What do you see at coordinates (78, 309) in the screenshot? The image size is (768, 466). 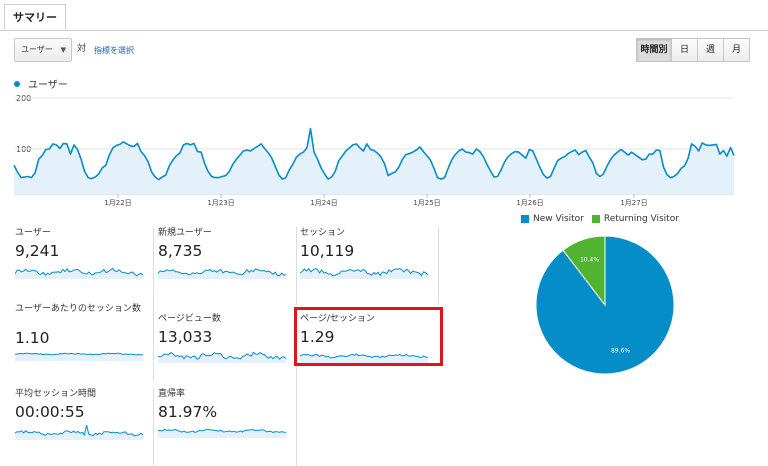 I see `metric-label: ユーザーあたりのセッション数` at bounding box center [78, 309].